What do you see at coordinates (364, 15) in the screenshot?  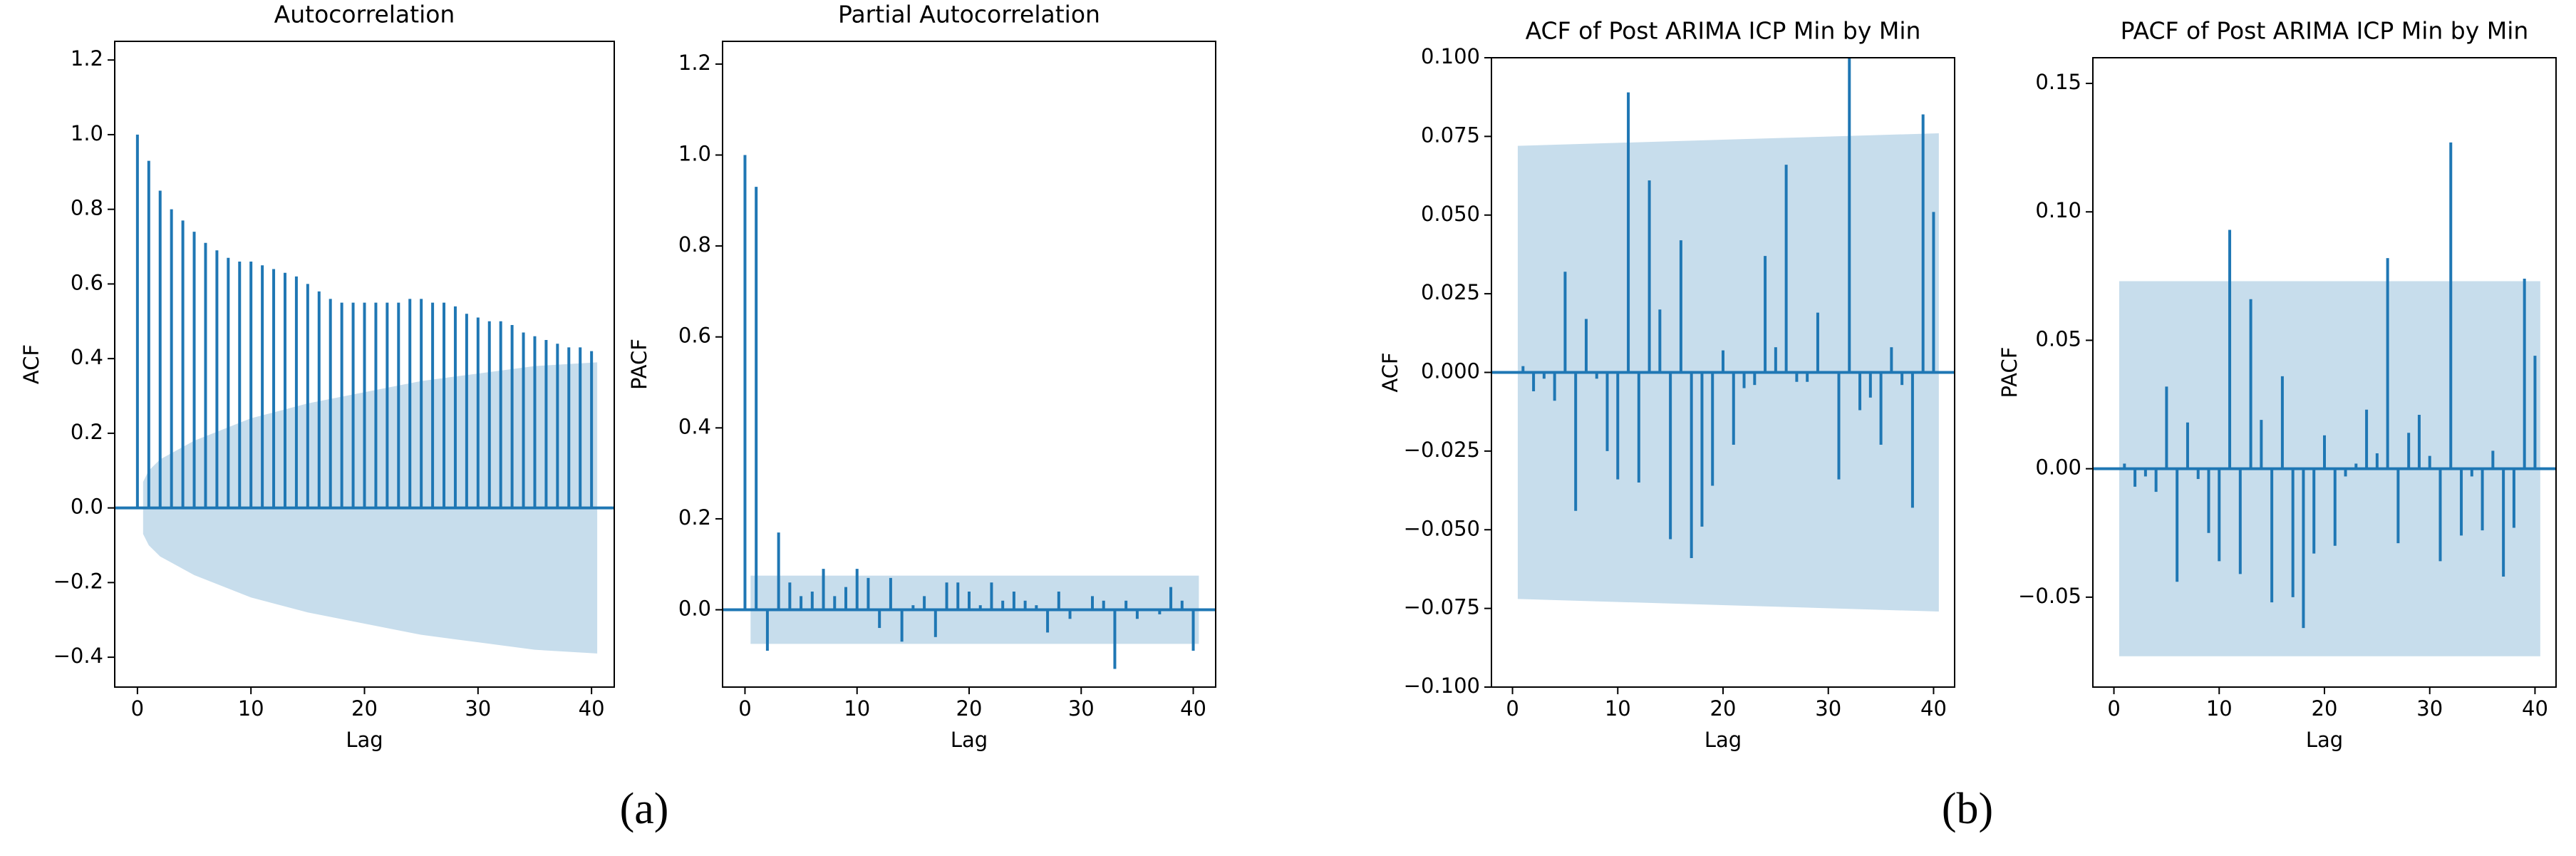 I see `chart-title: Autocorrelation` at bounding box center [364, 15].